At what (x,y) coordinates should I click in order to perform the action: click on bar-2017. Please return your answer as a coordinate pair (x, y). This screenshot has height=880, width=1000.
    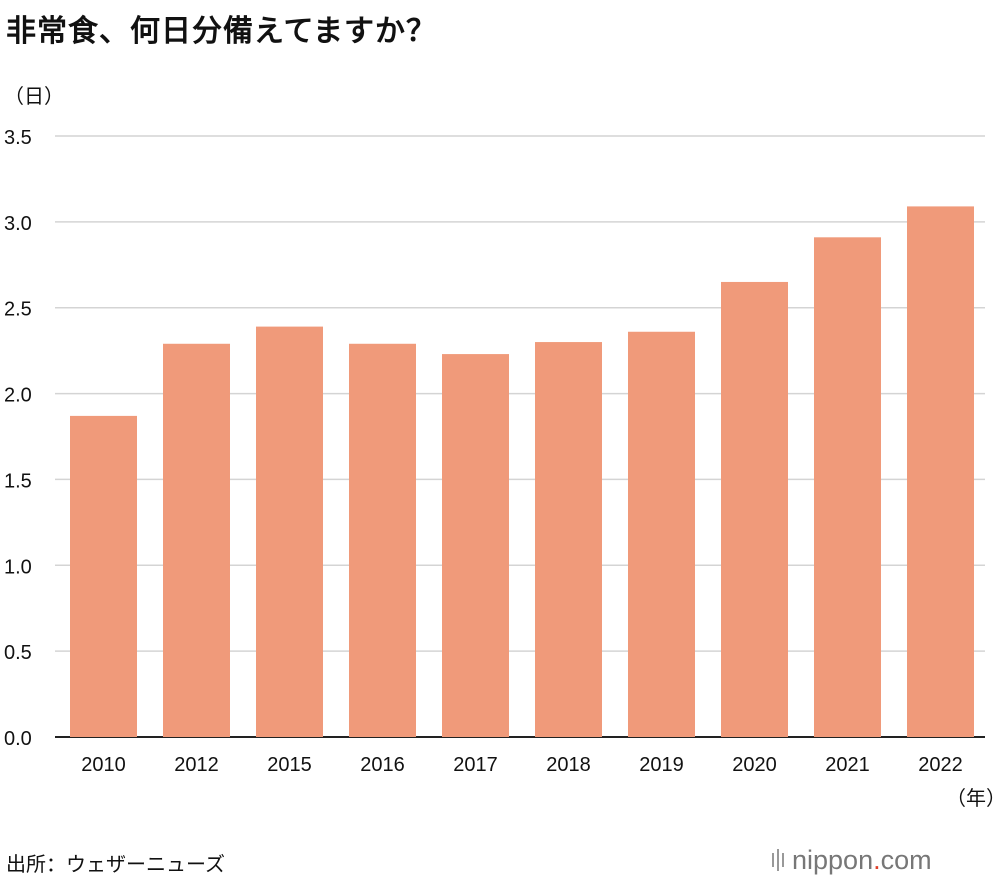
    Looking at the image, I should click on (475, 545).